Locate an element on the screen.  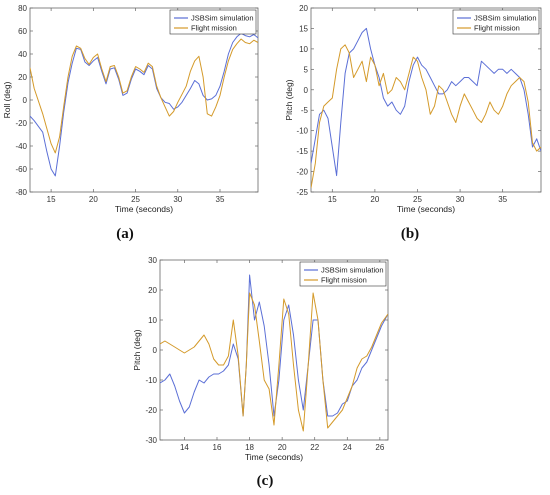
x-tick-label: 22 is located at coordinates (314, 447).